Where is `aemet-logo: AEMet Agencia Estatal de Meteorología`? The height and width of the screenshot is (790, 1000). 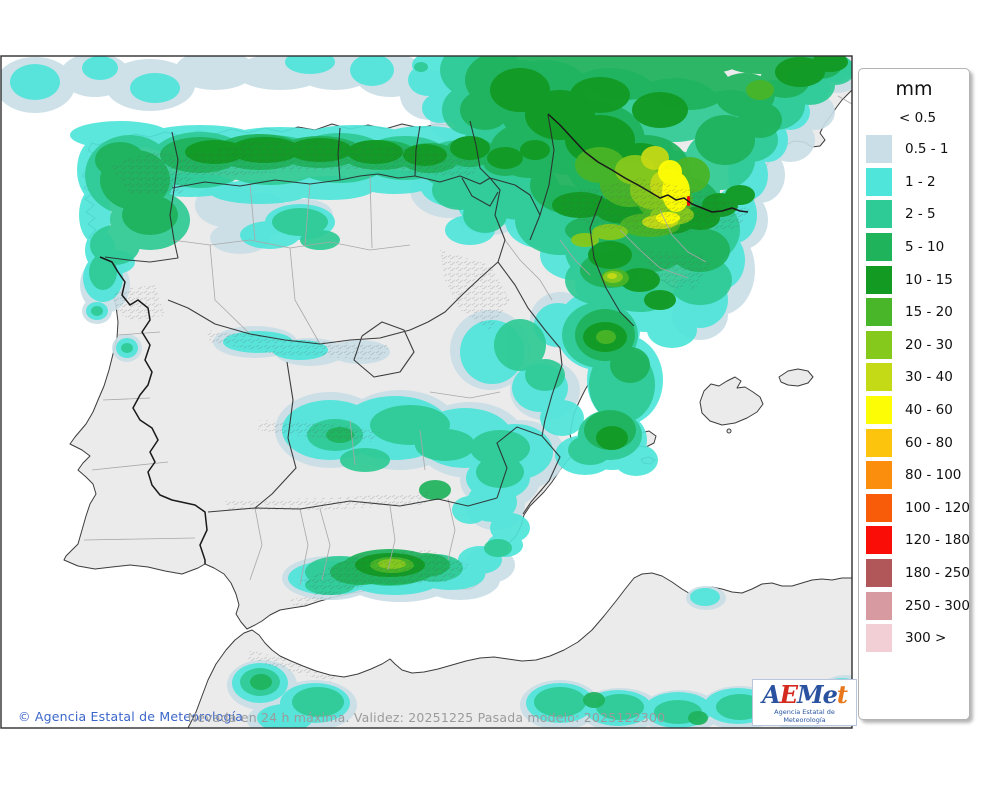
aemet-logo: AEMet Agencia Estatal de Meteorología is located at coordinates (804, 702).